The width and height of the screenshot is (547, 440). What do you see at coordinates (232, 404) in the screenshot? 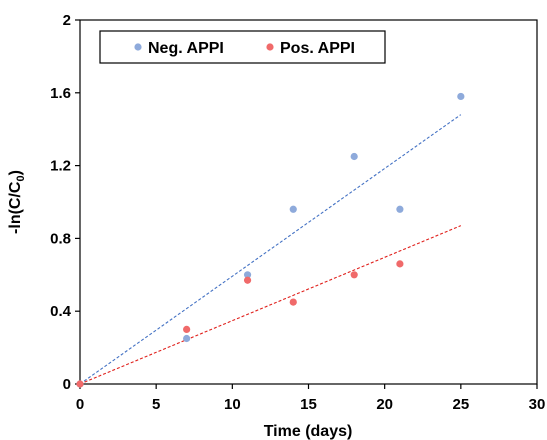
I see `x-tick-label: 10` at bounding box center [232, 404].